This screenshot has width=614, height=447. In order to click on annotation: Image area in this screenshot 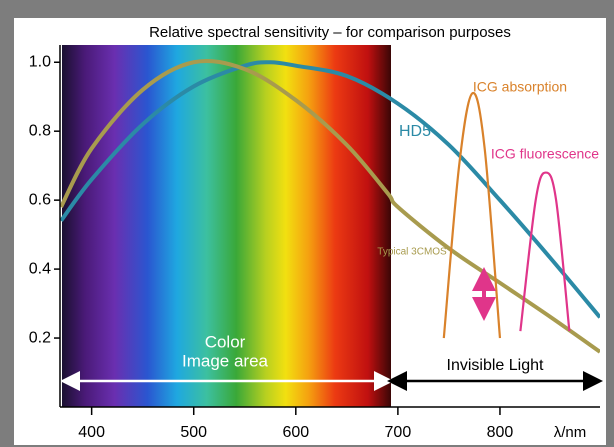, I will do `click(225, 360)`.